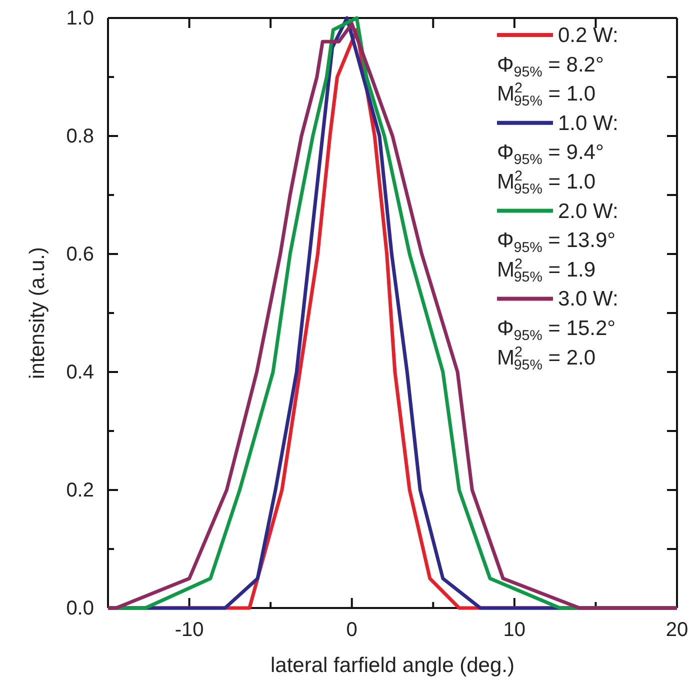 This screenshot has height=685, width=690. Describe the element at coordinates (556, 242) in the screenshot. I see `annotation: Φ$_{95%}$ = 13.9°` at that location.